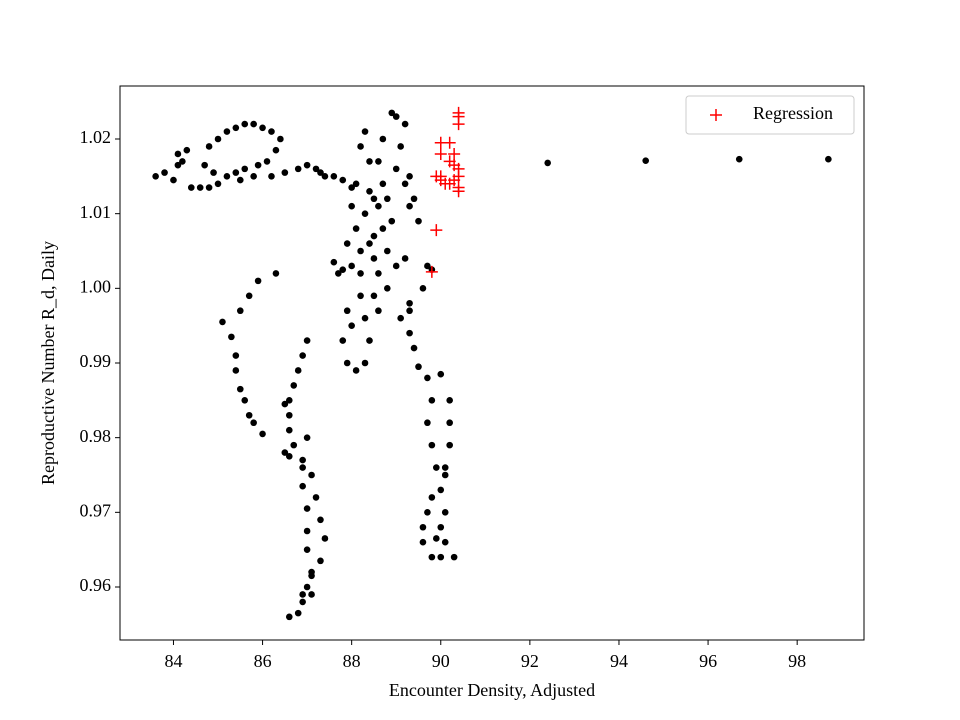  Describe the element at coordinates (96, 510) in the screenshot. I see `y-tick-label: 0.97` at that location.